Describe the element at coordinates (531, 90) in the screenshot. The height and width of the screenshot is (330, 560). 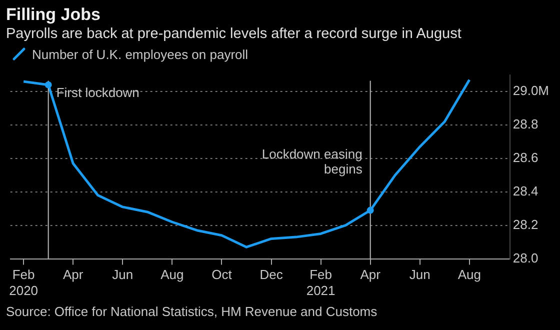
I see `y-tick-label: 29.0M` at that location.